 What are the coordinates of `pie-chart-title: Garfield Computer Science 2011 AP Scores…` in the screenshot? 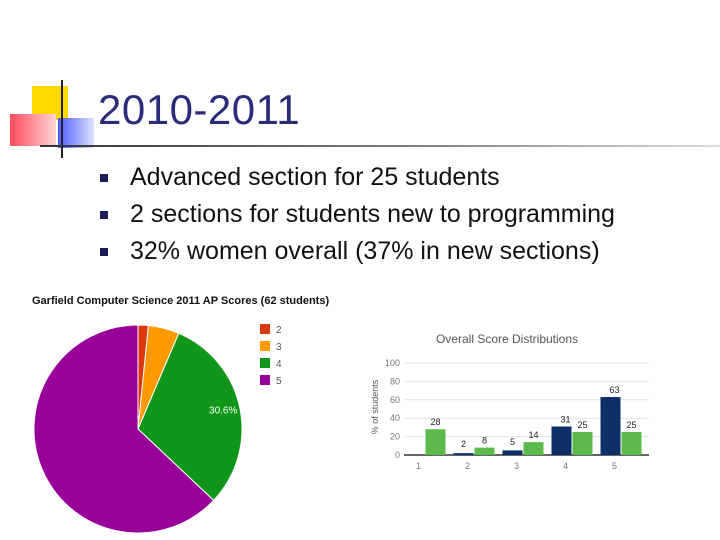 It's located at (180, 301).